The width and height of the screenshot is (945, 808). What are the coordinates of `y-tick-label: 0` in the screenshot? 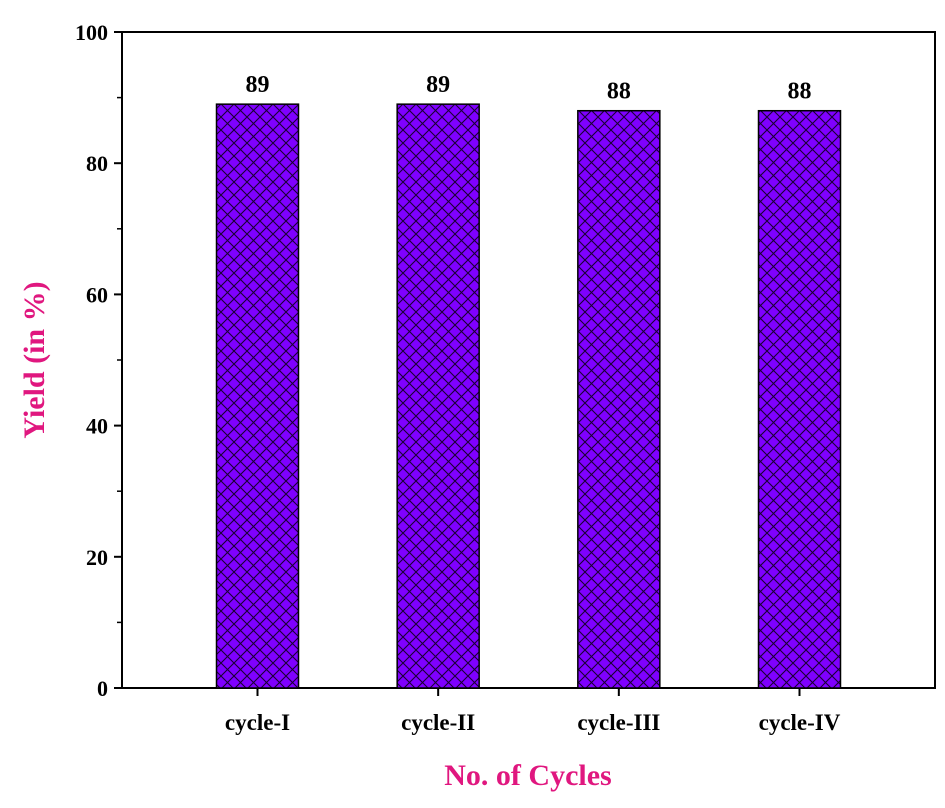 It's located at (102, 688).